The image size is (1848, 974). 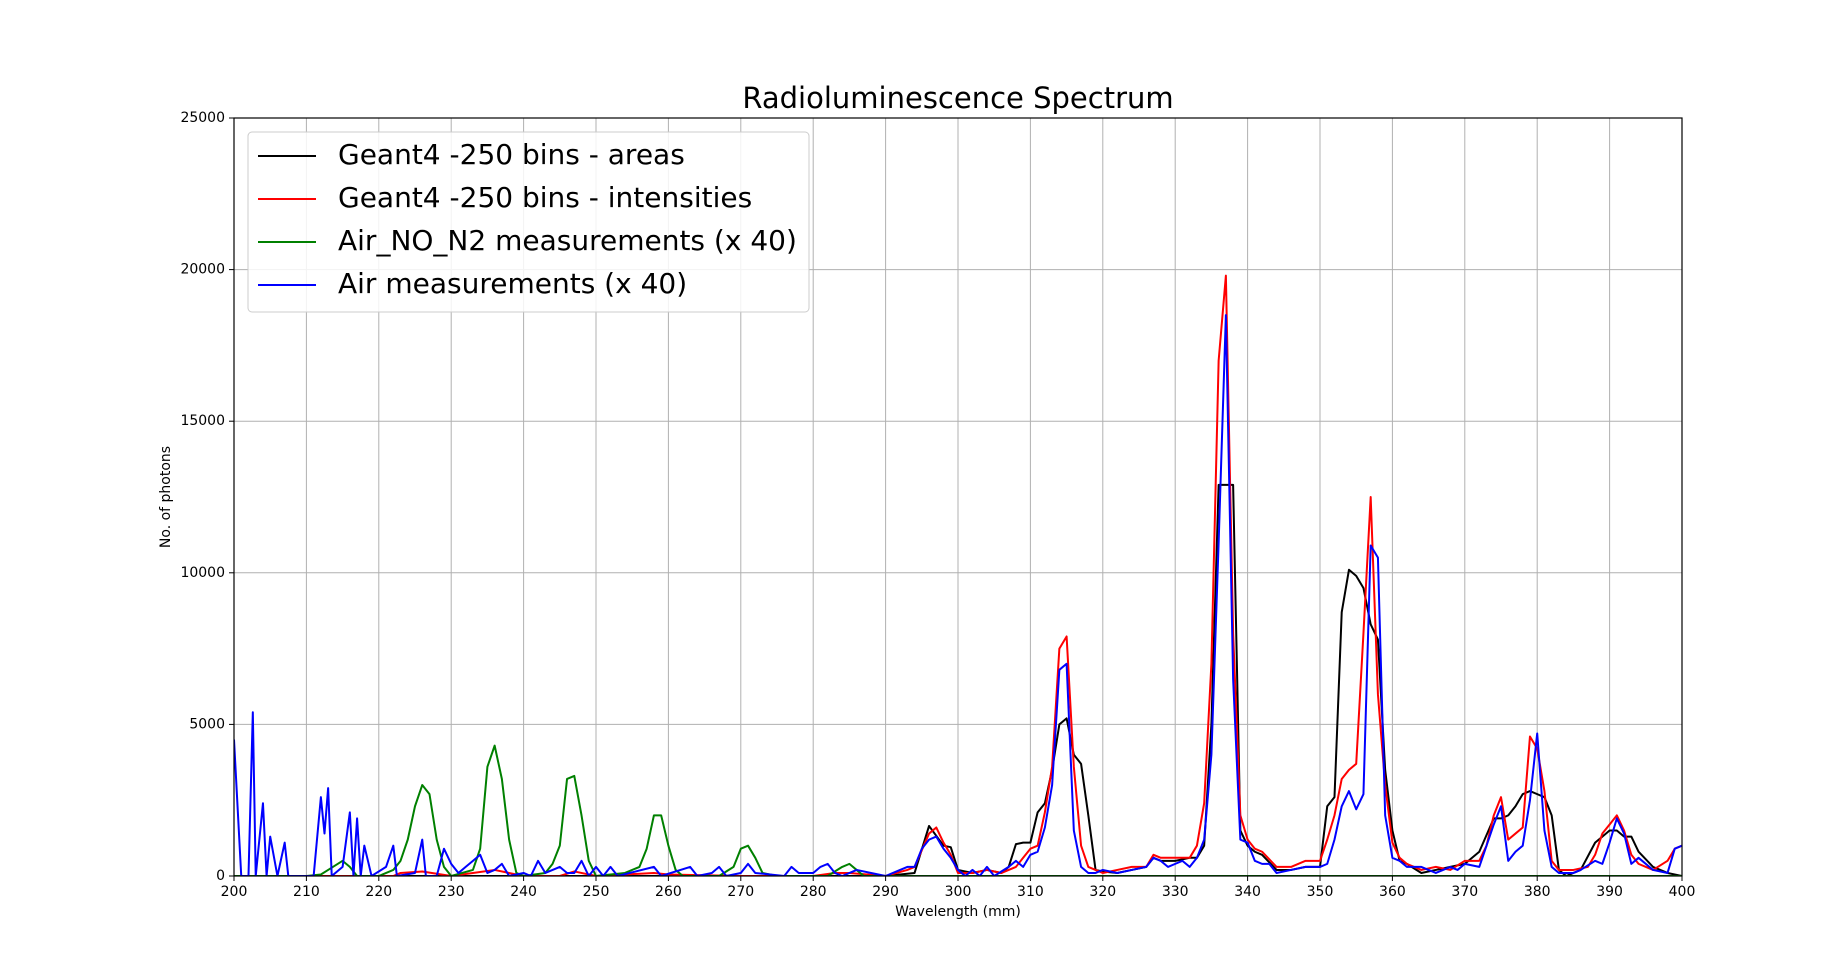 What do you see at coordinates (740, 892) in the screenshot?
I see `x-tick-label: 270` at bounding box center [740, 892].